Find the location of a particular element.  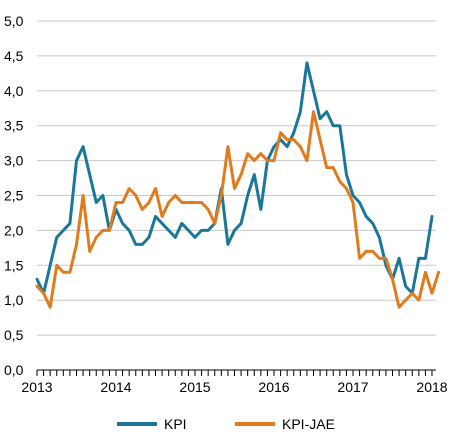

x-tick-label: 2013 is located at coordinates (36, 387).